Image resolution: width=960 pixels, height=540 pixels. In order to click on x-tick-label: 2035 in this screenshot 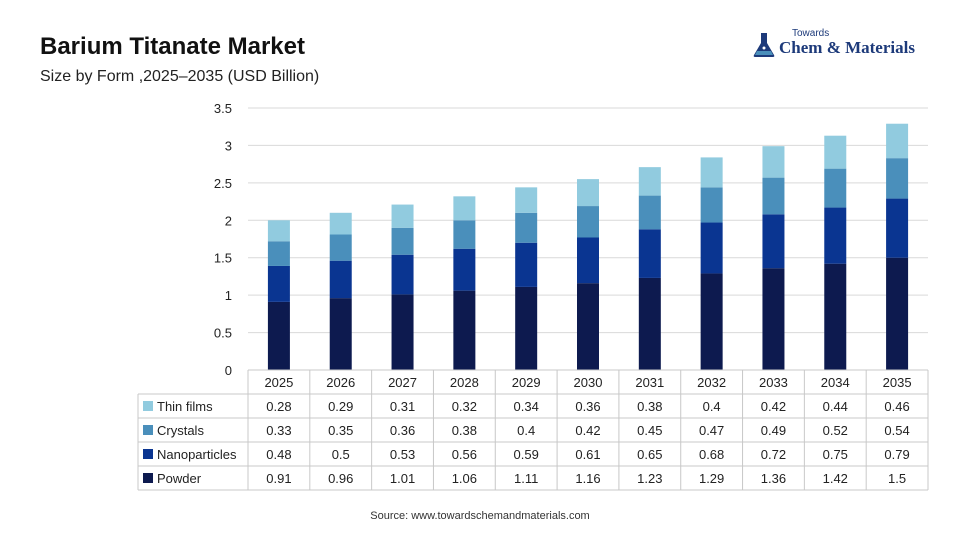, I will do `click(897, 382)`.